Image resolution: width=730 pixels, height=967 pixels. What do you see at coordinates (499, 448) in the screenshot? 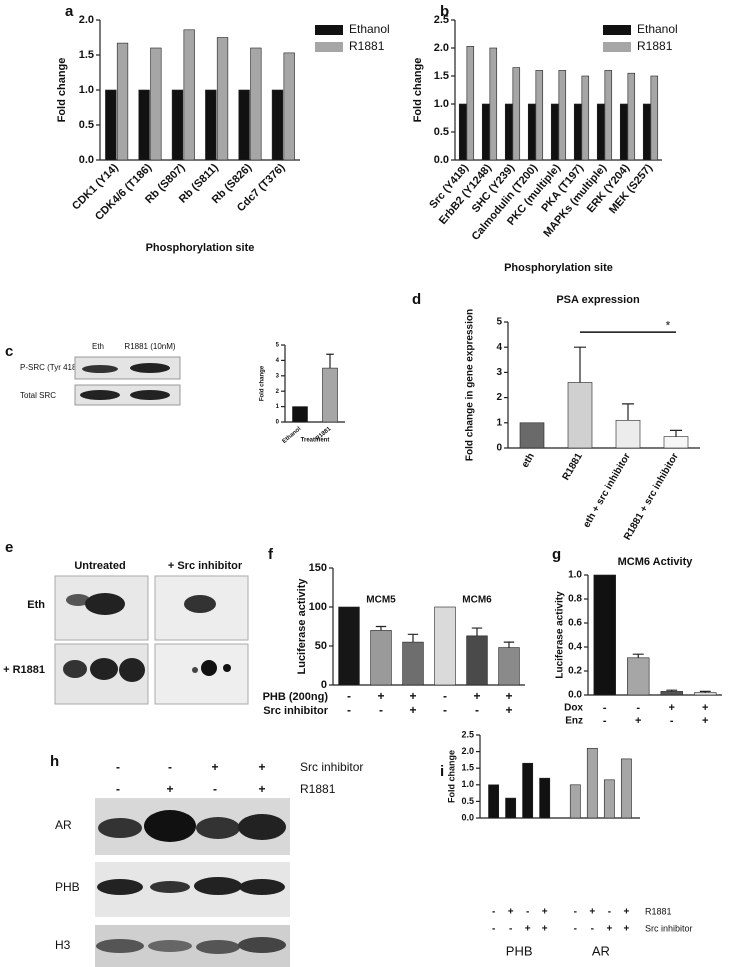
I see `y-tick-label: 0` at bounding box center [499, 448].